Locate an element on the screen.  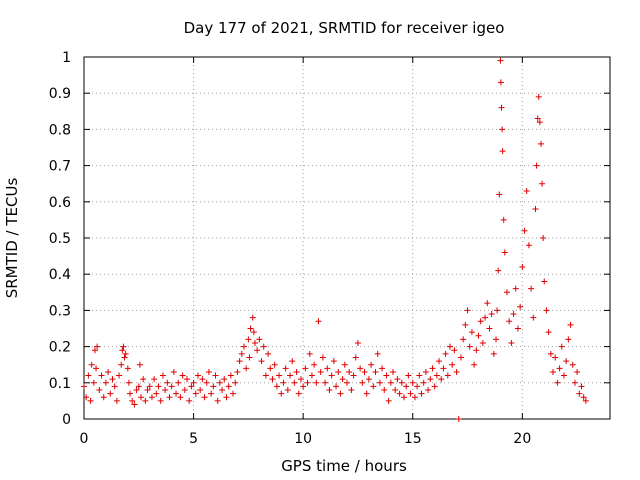
x-tick-label: 5 is located at coordinates (193, 439).